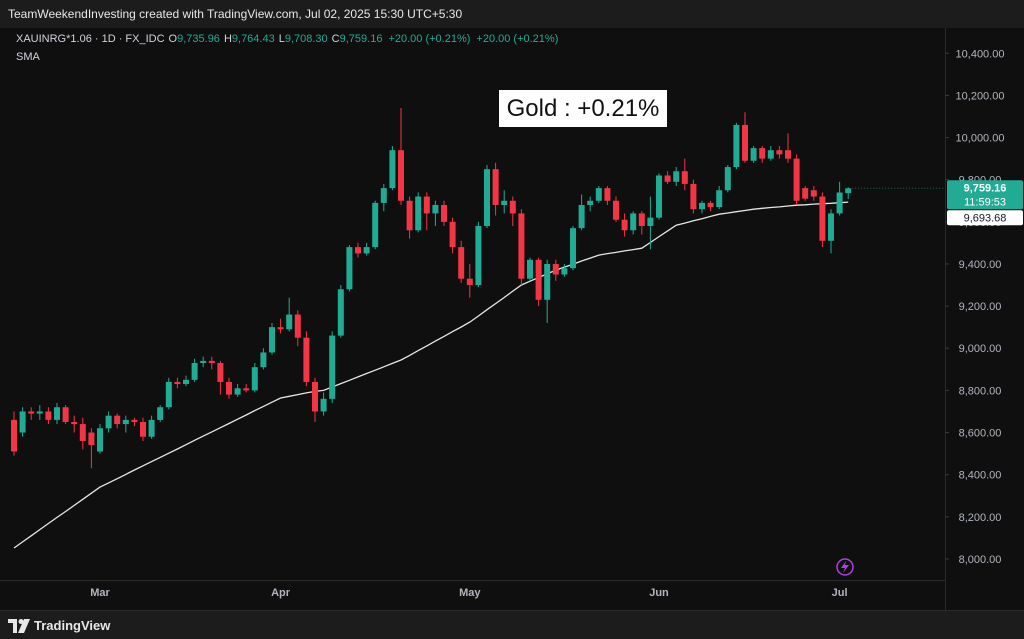  What do you see at coordinates (19, 626) in the screenshot?
I see `logo` at bounding box center [19, 626].